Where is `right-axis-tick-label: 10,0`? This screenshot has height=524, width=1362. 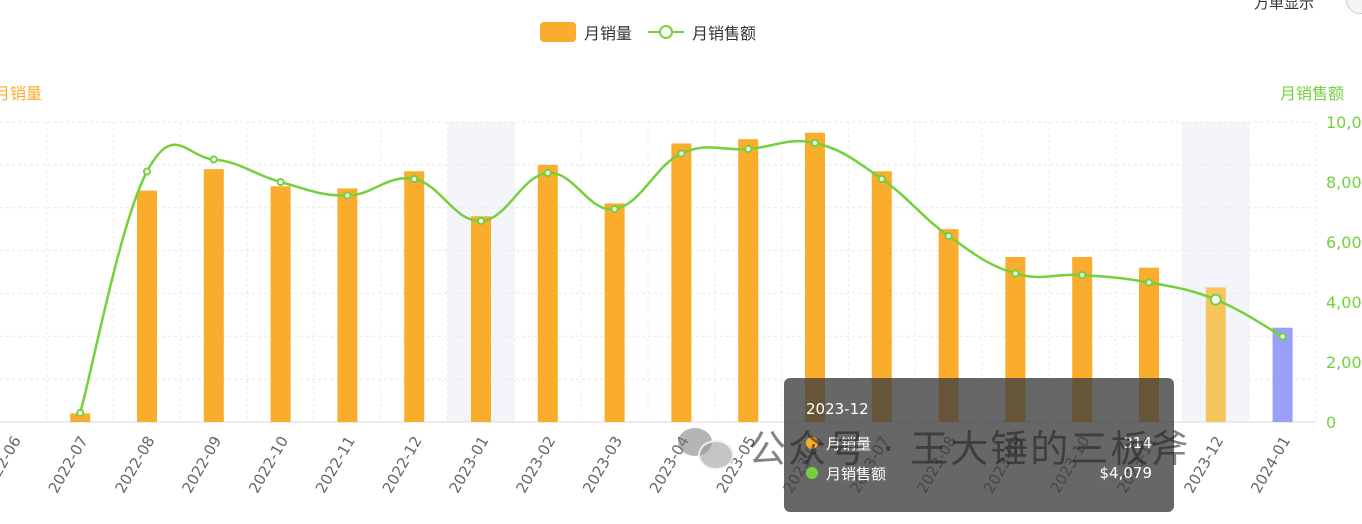 right-axis-tick-label: 10,0 is located at coordinates (1344, 122).